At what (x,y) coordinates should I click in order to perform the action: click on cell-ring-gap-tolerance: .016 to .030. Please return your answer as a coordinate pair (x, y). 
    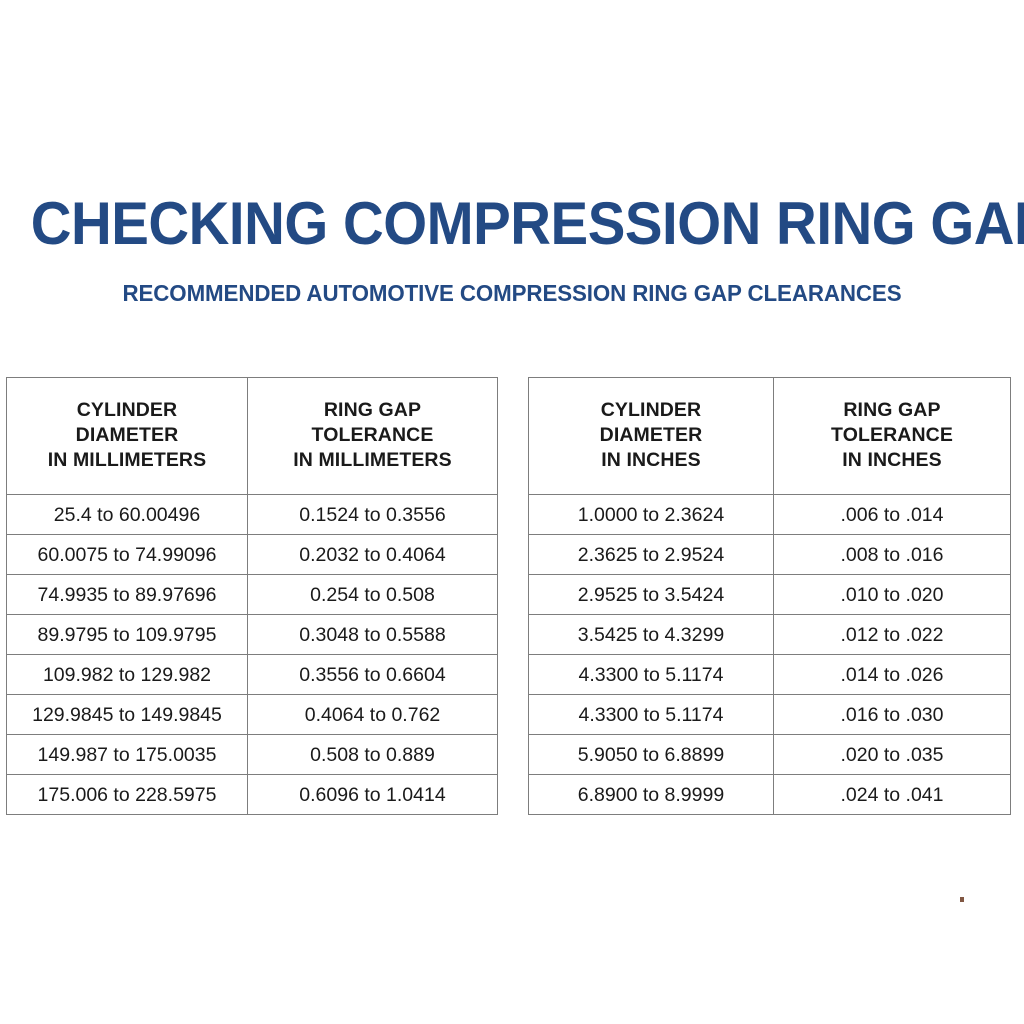
    Looking at the image, I should click on (892, 714).